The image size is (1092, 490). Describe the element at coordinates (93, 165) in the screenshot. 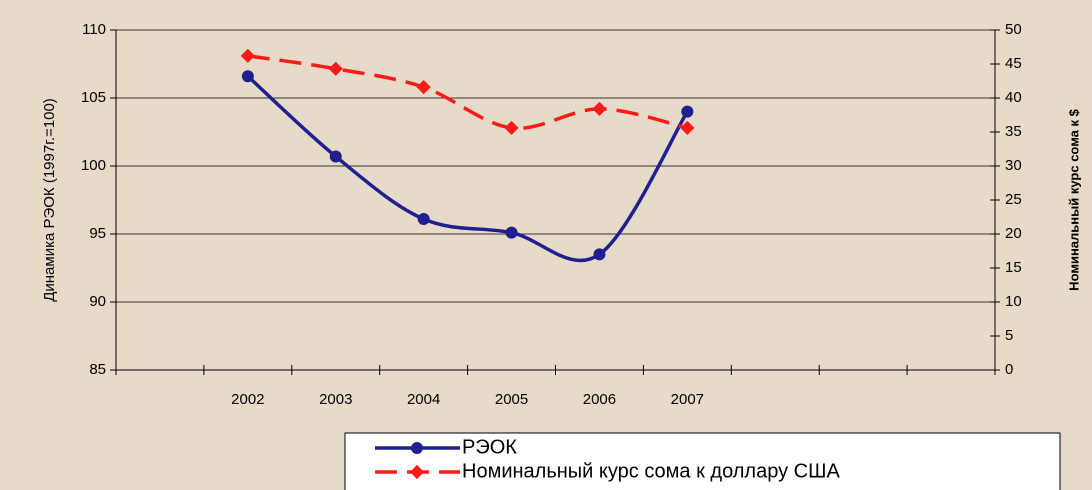

I see `y-tick-label: 100` at that location.